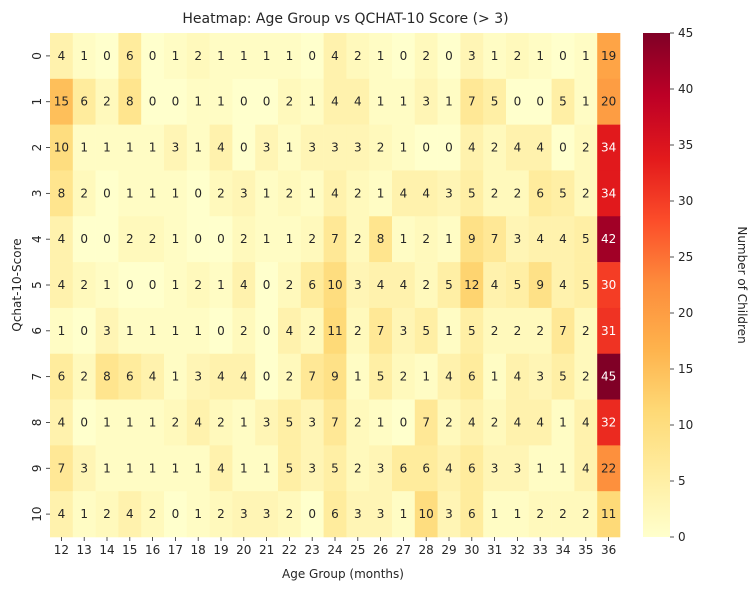  I want to click on y-tick-label: 2, so click(37, 148).